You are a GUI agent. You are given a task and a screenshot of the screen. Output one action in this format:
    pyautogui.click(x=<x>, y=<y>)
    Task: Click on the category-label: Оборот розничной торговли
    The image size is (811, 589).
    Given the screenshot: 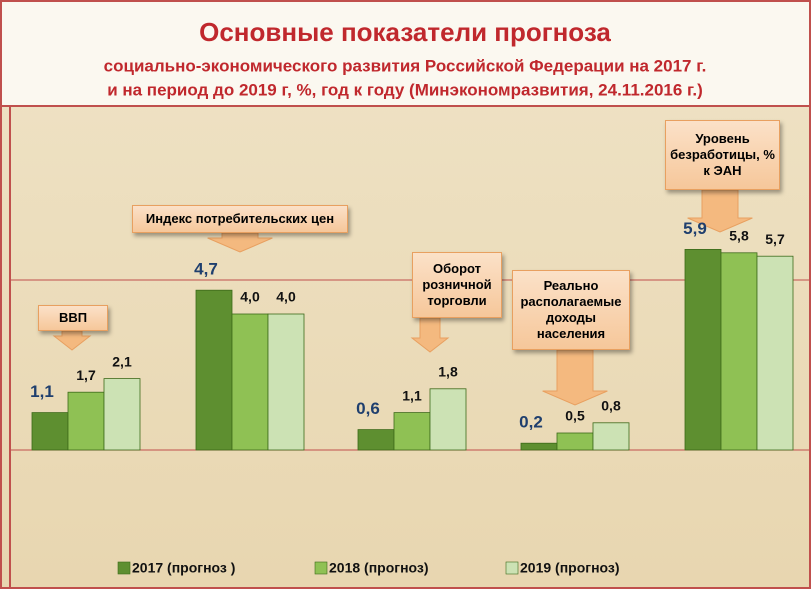 What is the action you would take?
    pyautogui.click(x=457, y=285)
    